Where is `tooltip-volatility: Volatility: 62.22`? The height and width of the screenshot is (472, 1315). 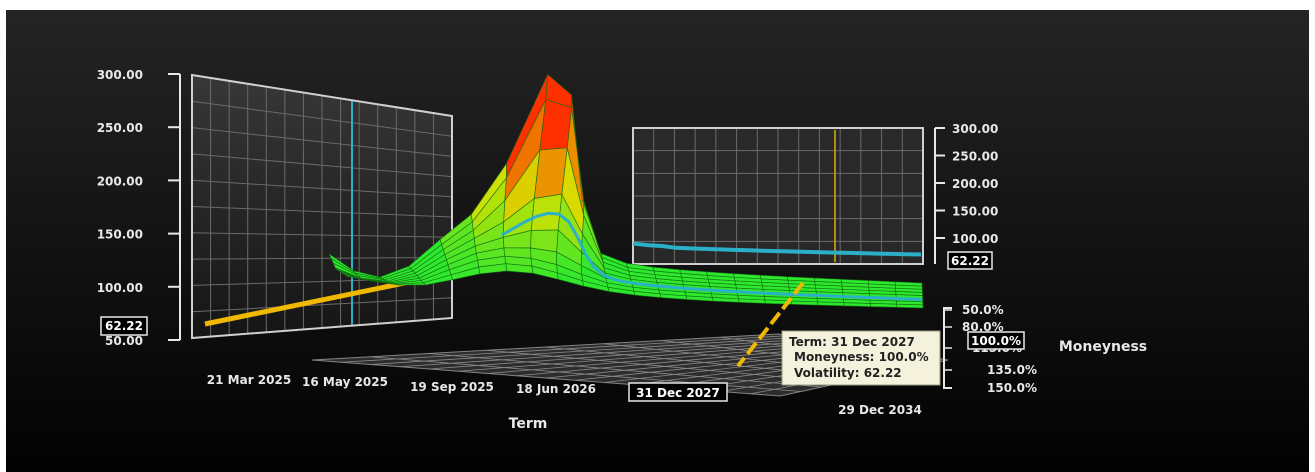
tooltip-volatility: Volatility: 62.22 is located at coordinates (848, 373).